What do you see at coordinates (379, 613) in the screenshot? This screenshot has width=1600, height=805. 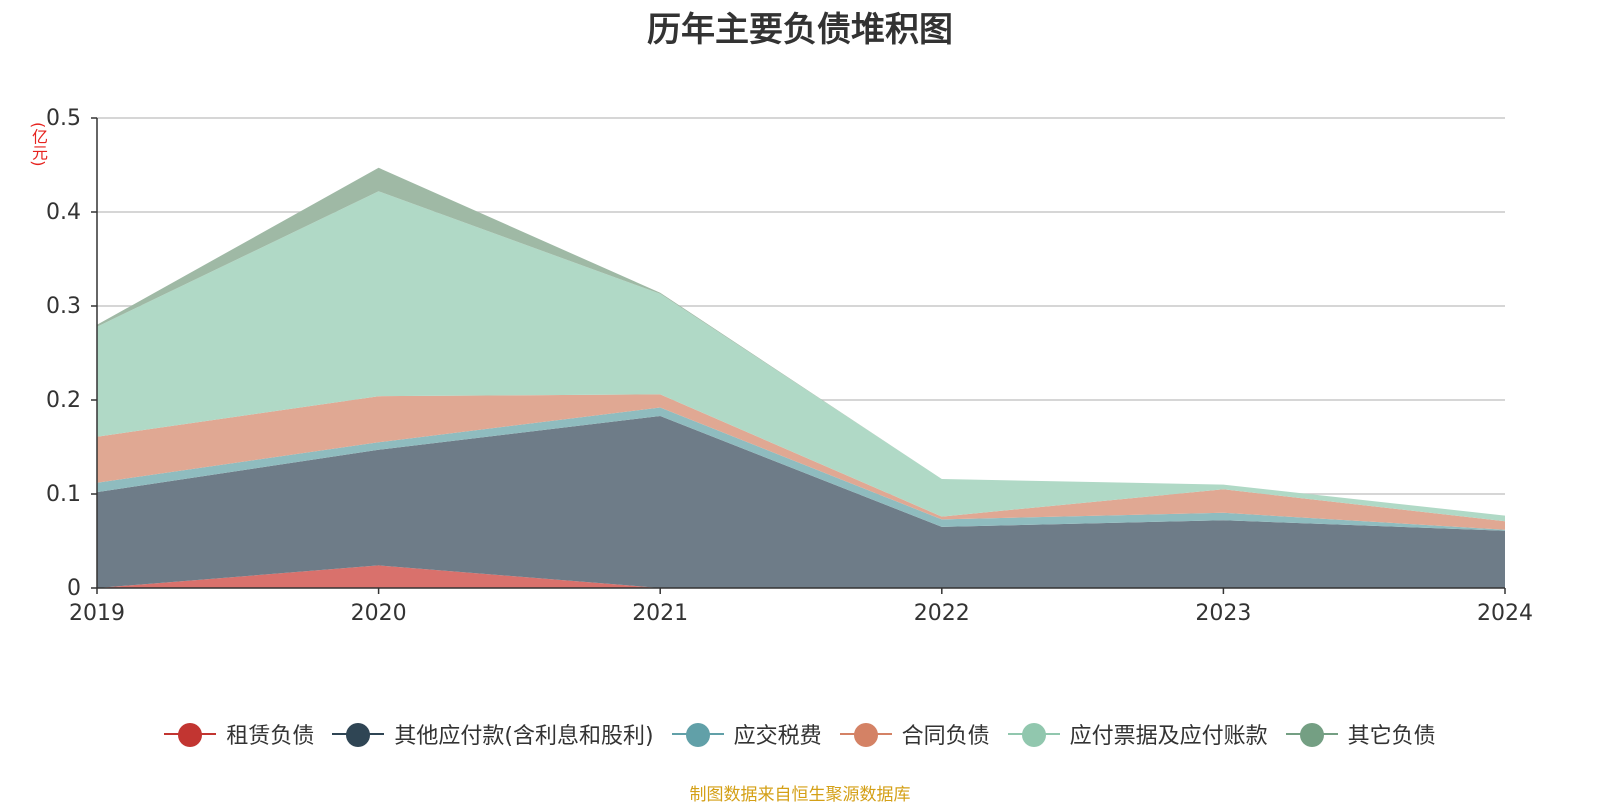 I see `x-tick-label: 2020` at bounding box center [379, 613].